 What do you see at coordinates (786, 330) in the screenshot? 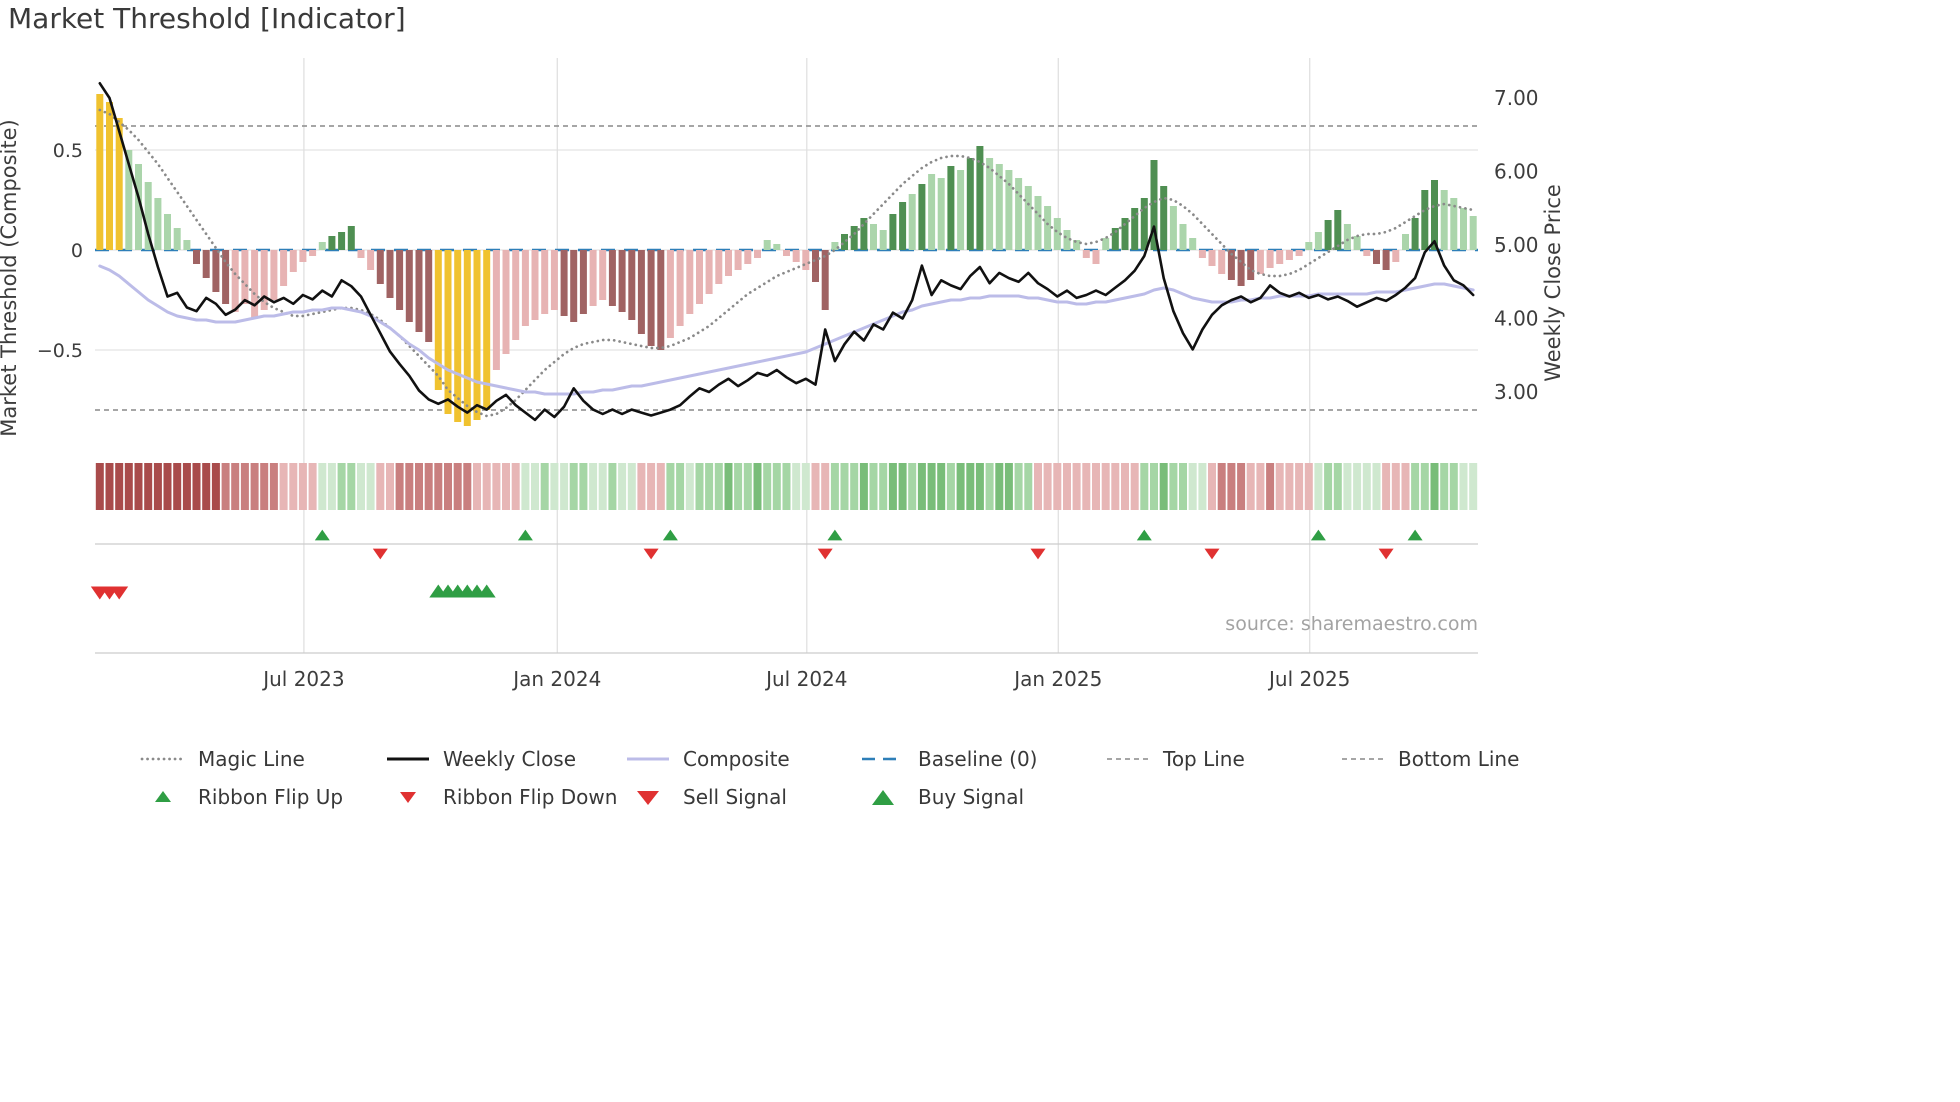
I see `composite-line` at bounding box center [786, 330].